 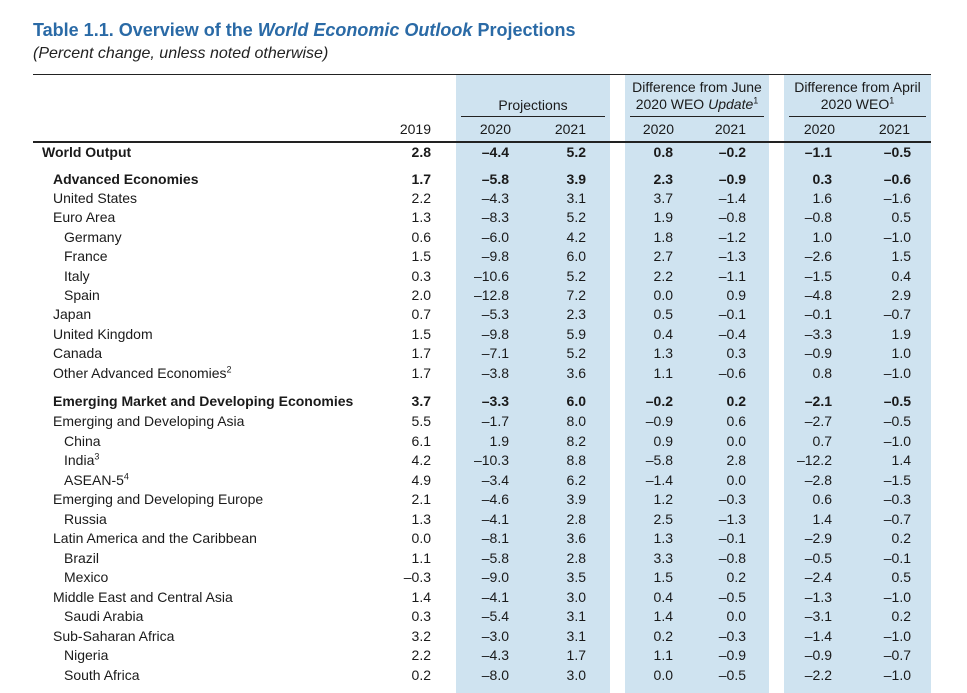 I want to click on value-cell: 1.9, so click(x=499, y=441).